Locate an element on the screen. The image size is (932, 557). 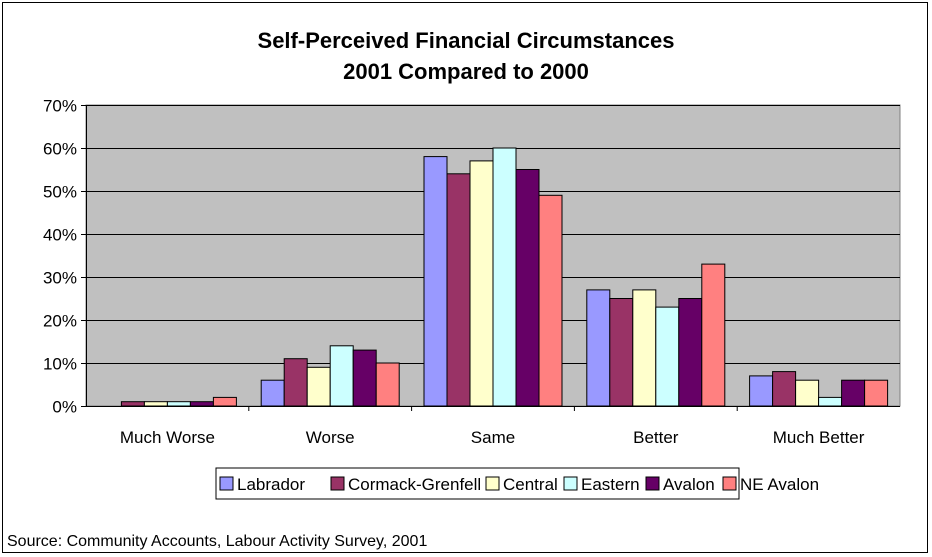
legend-box is located at coordinates (477, 483).